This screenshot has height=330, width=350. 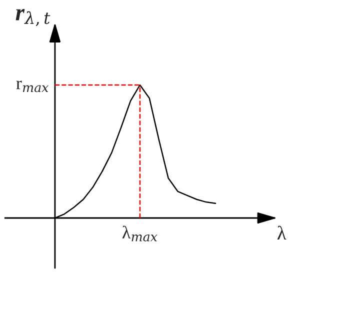 I want to click on y-axis-title: r$_{λ,t}$, so click(x=33, y=17).